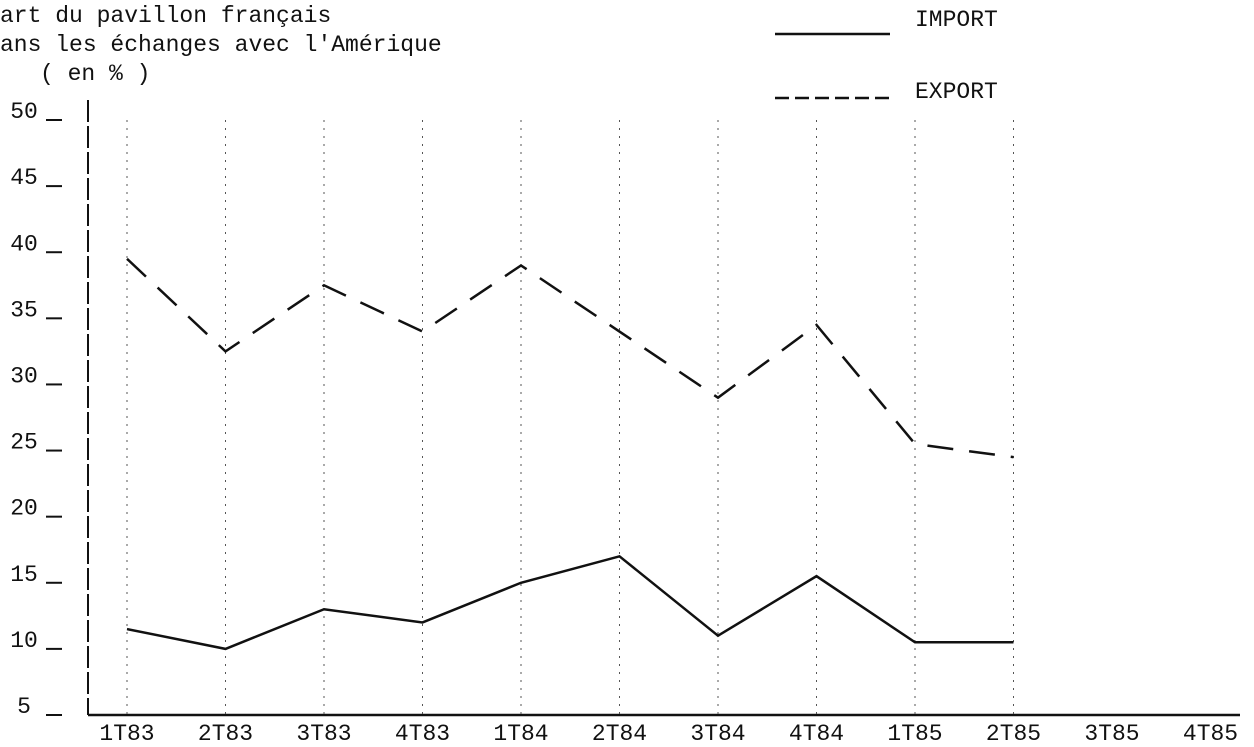 The height and width of the screenshot is (747, 1254). What do you see at coordinates (24, 244) in the screenshot?
I see `y-tick-label: 40` at bounding box center [24, 244].